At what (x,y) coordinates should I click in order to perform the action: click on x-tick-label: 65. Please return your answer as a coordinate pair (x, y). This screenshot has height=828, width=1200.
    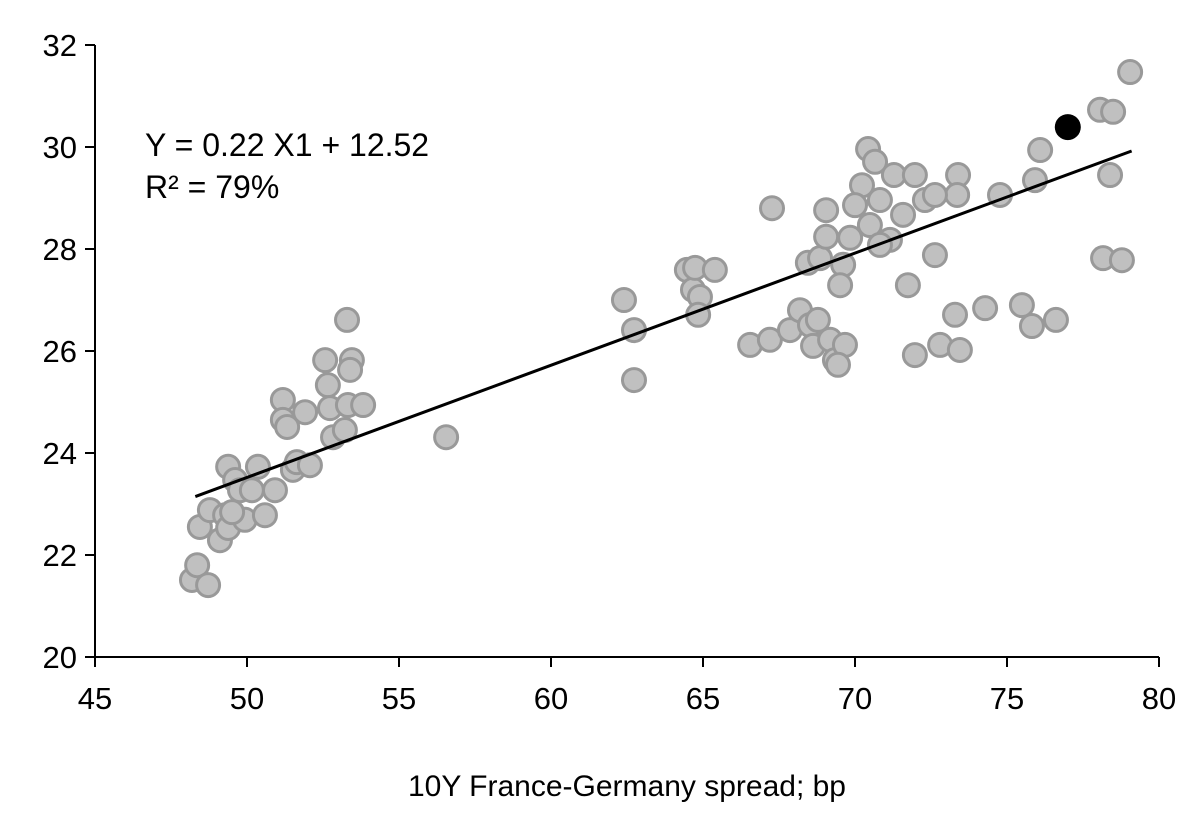
    Looking at the image, I should click on (703, 698).